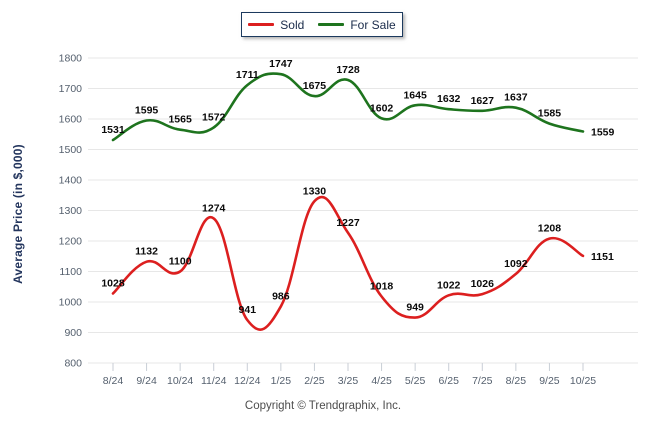  I want to click on data-label-sold: 941, so click(248, 310).